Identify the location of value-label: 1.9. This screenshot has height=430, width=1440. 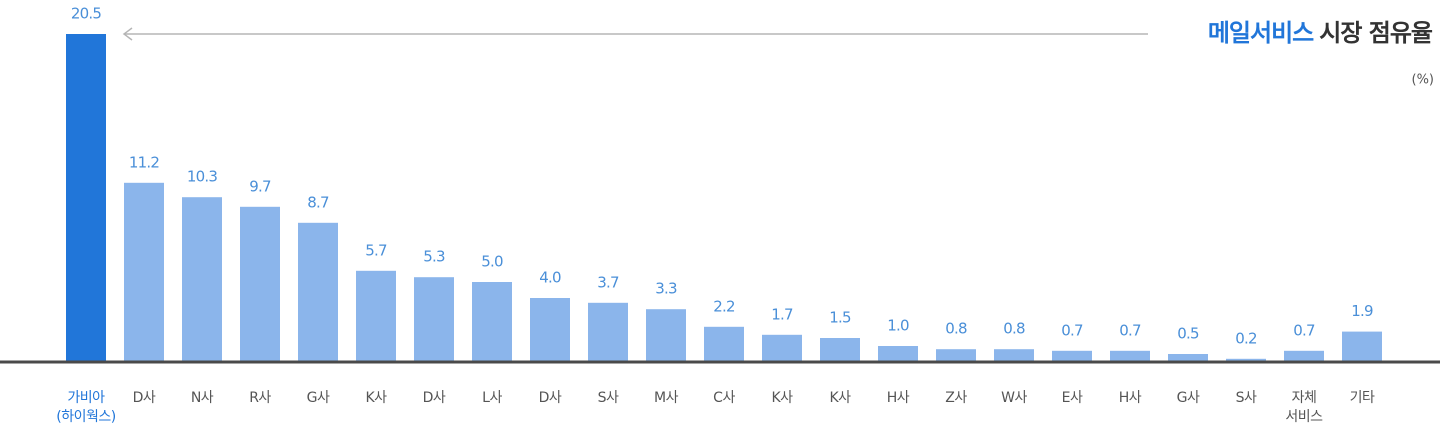
(1362, 311).